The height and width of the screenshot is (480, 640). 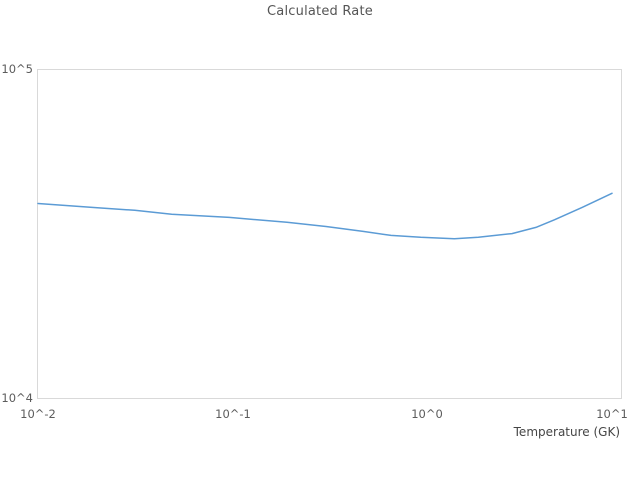 What do you see at coordinates (233, 414) in the screenshot?
I see `x-tick-label-1e-1: 10^-1` at bounding box center [233, 414].